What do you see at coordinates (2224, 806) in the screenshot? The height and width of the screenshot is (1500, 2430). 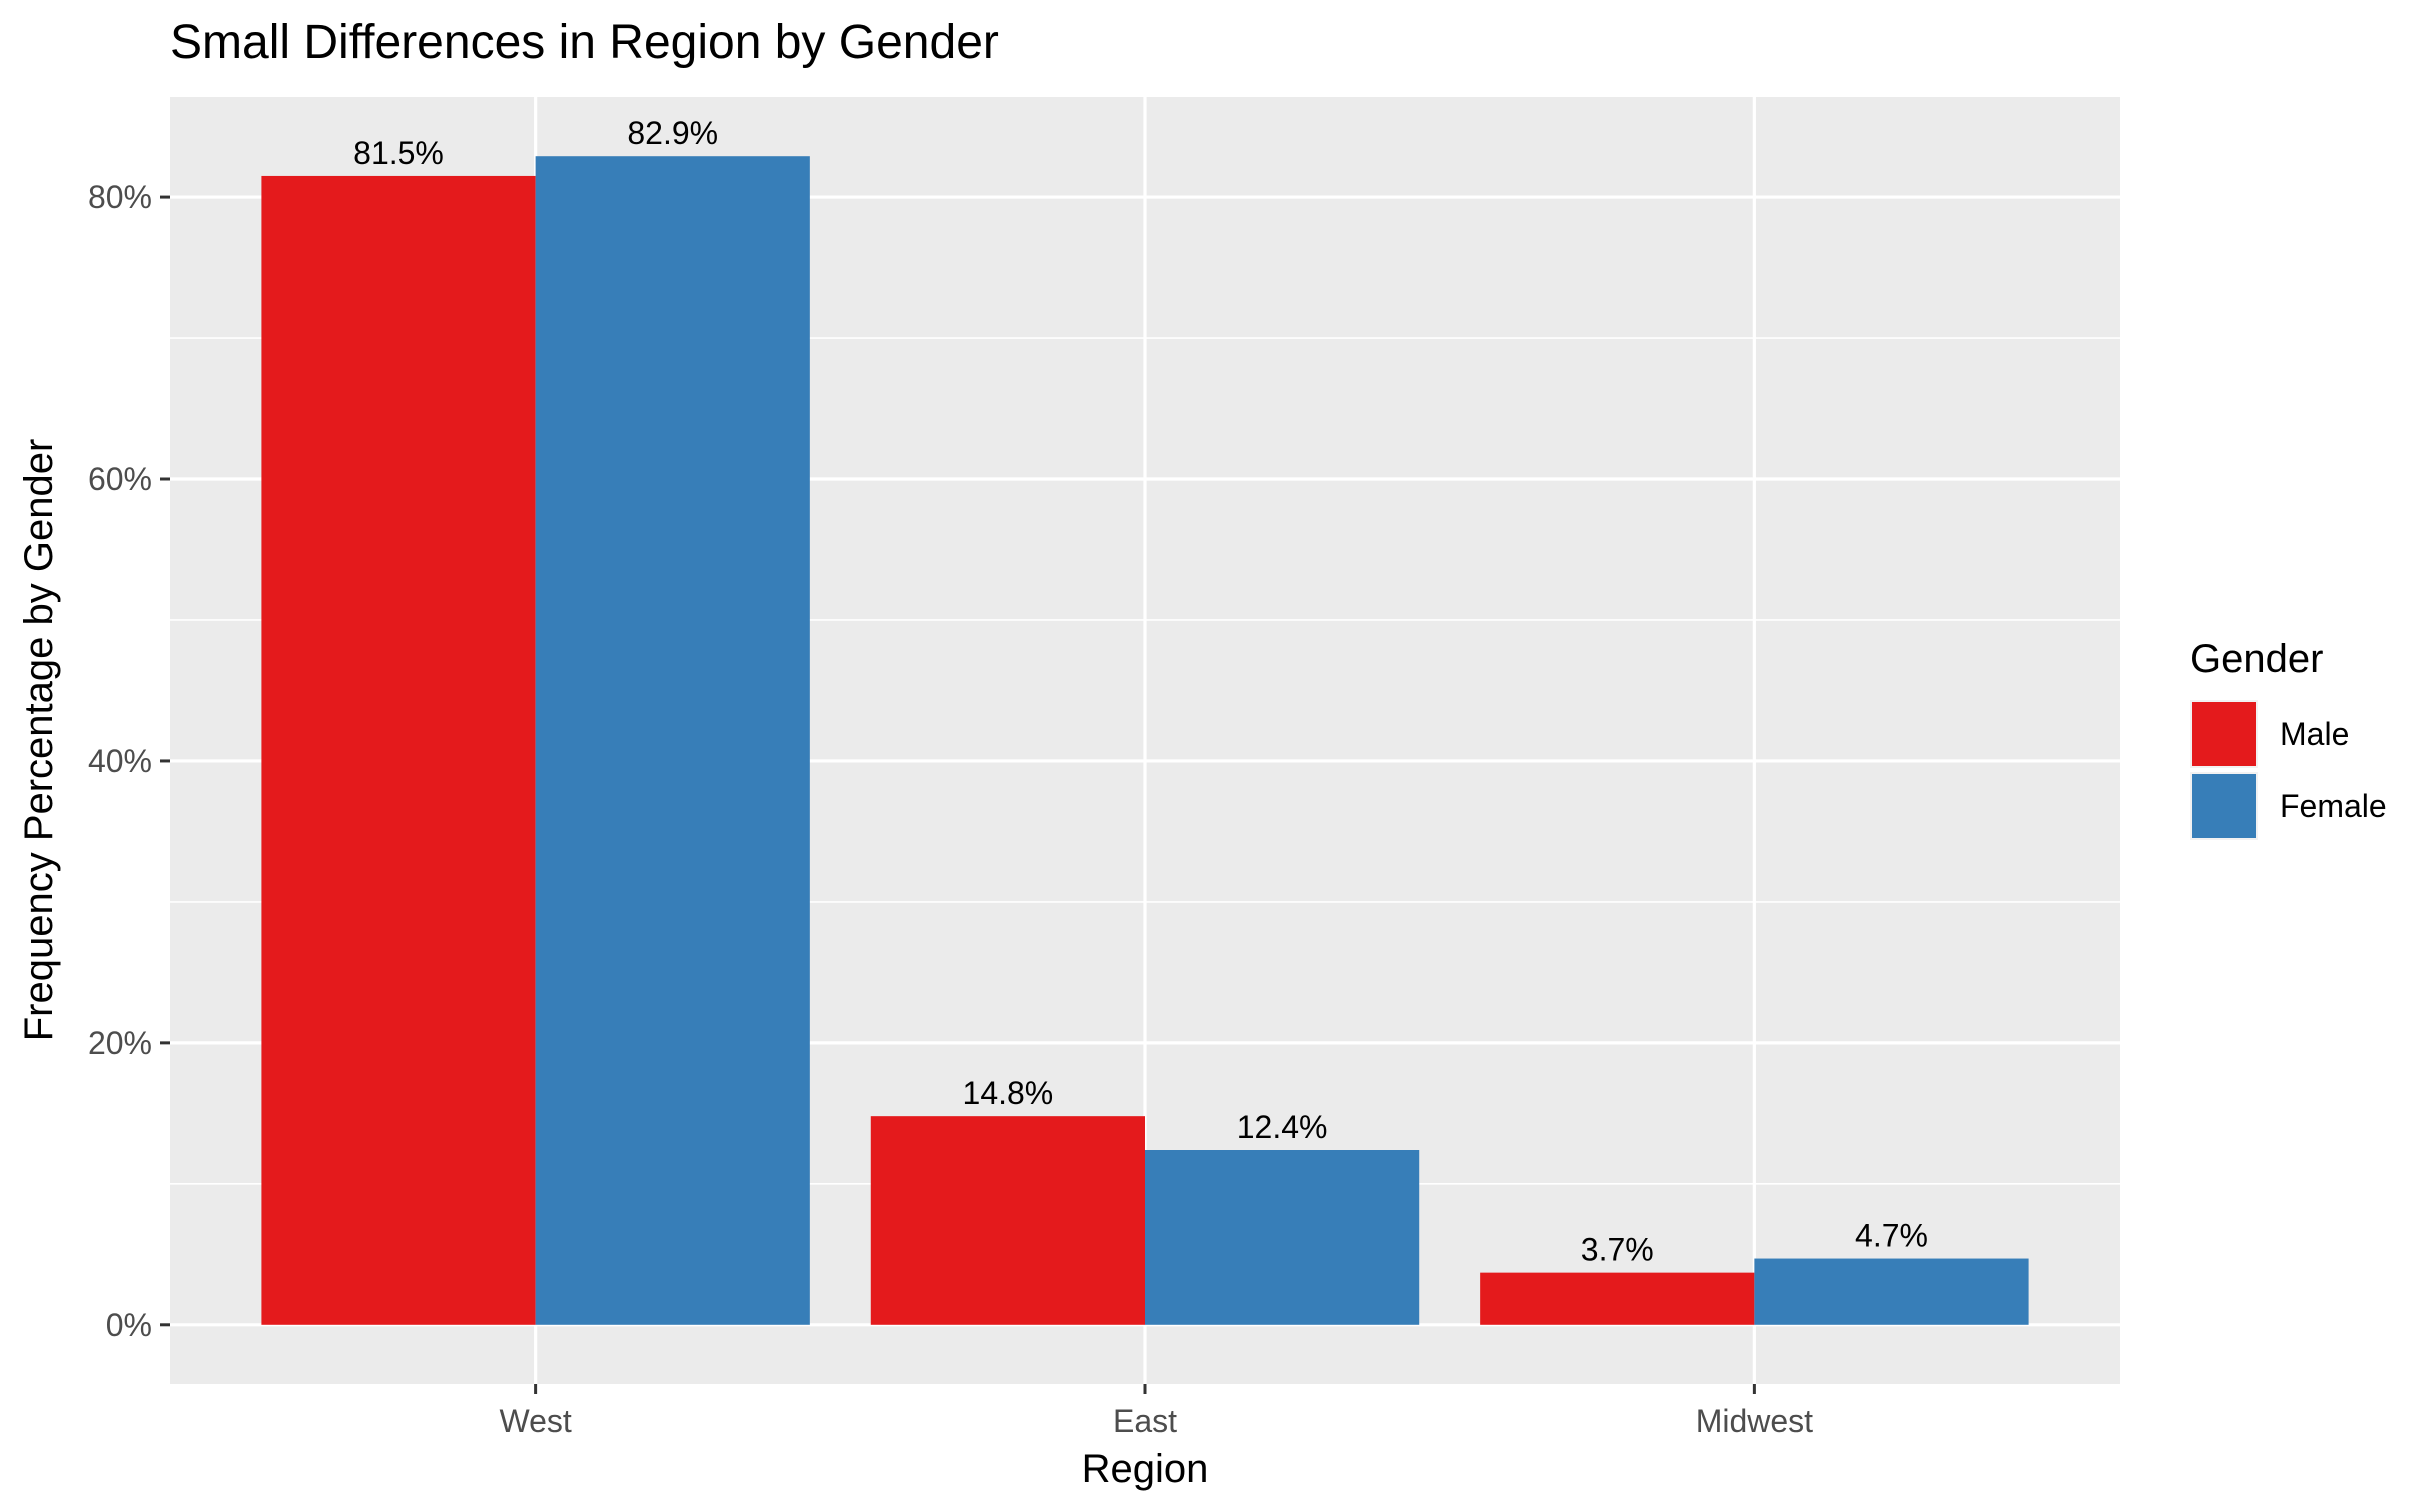 I see `legend-swatch-female` at bounding box center [2224, 806].